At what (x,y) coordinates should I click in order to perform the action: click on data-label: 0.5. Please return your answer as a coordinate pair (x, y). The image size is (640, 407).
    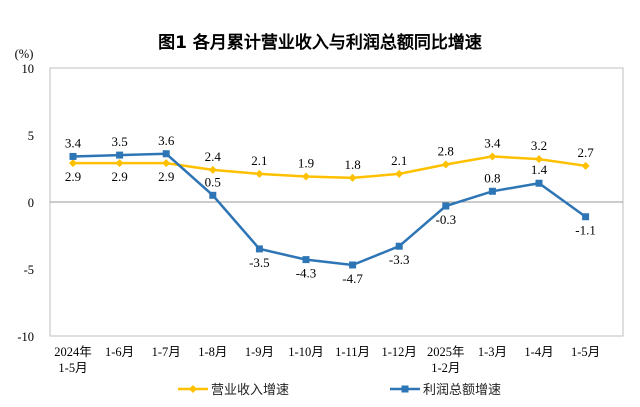
    Looking at the image, I should click on (213, 181).